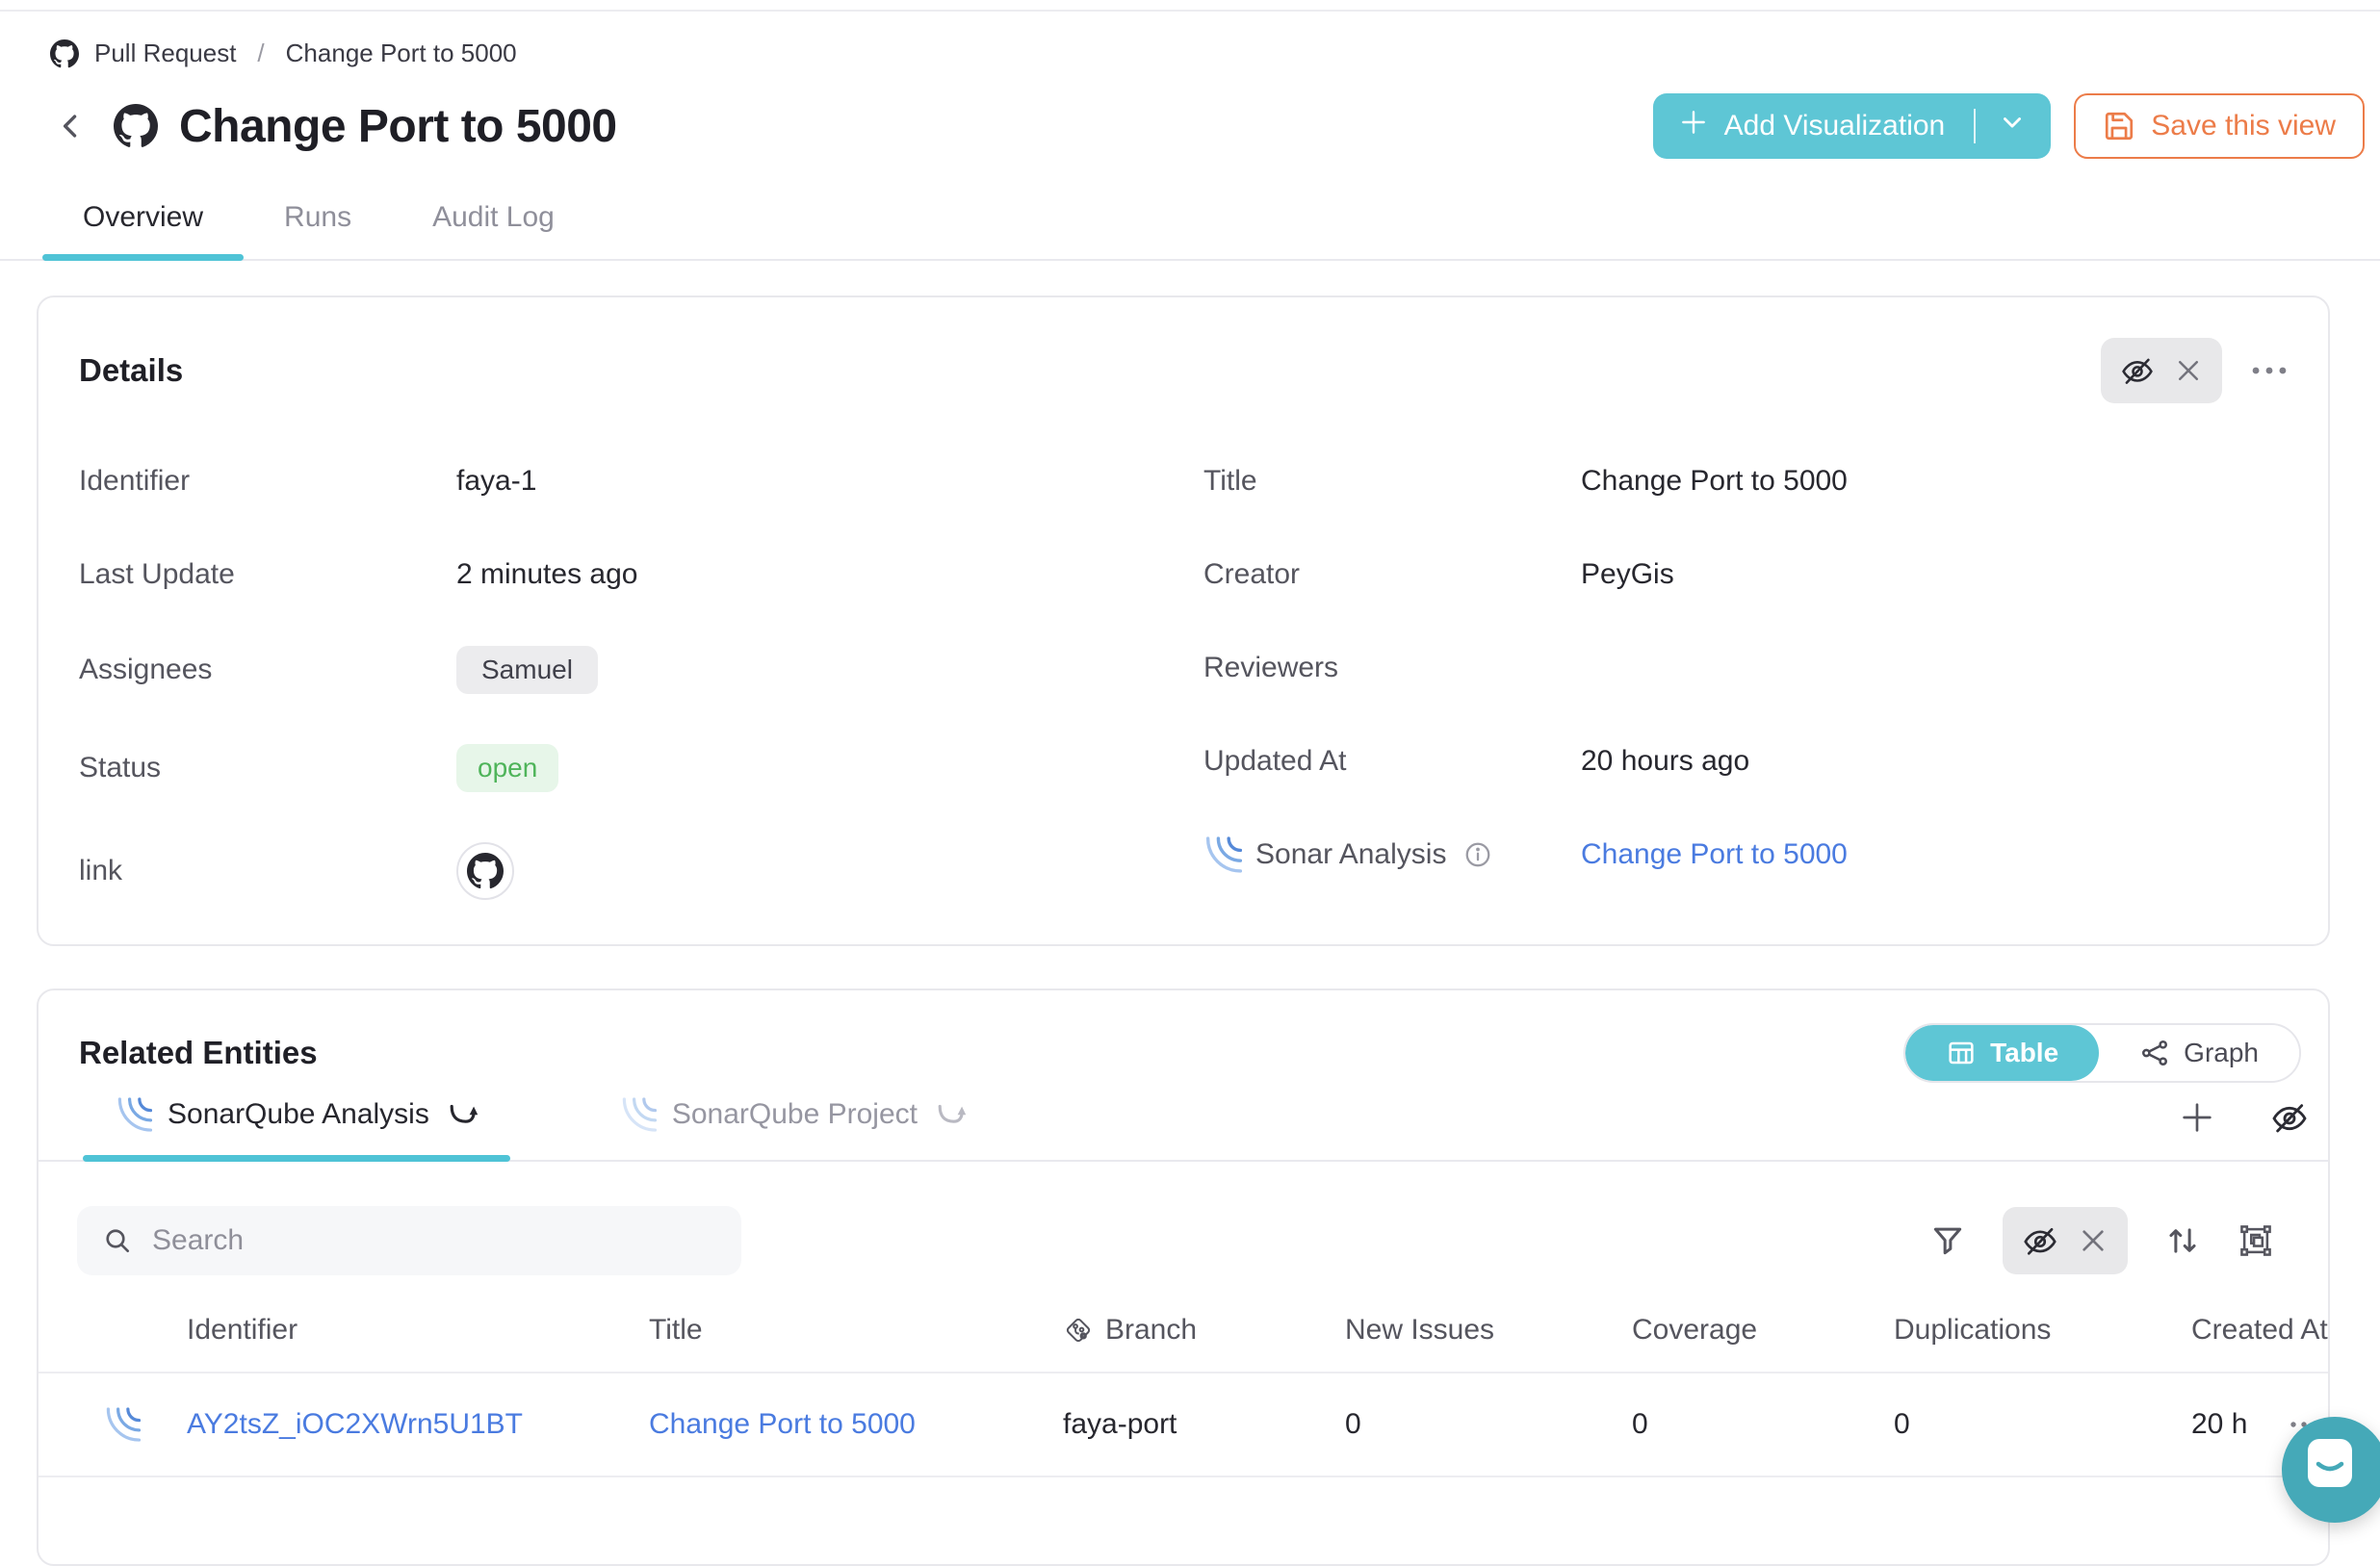 This screenshot has height=1566, width=2380. What do you see at coordinates (199, 1052) in the screenshot?
I see `related-entities-title: Related Entities` at bounding box center [199, 1052].